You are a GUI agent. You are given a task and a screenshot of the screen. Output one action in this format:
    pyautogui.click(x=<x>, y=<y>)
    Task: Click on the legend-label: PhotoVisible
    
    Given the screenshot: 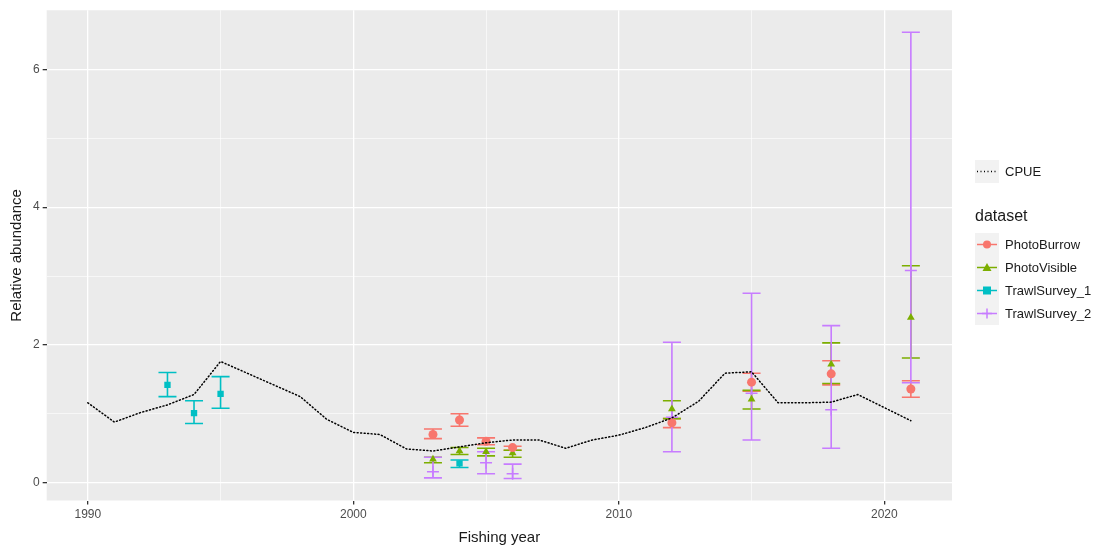 What is the action you would take?
    pyautogui.click(x=1041, y=267)
    